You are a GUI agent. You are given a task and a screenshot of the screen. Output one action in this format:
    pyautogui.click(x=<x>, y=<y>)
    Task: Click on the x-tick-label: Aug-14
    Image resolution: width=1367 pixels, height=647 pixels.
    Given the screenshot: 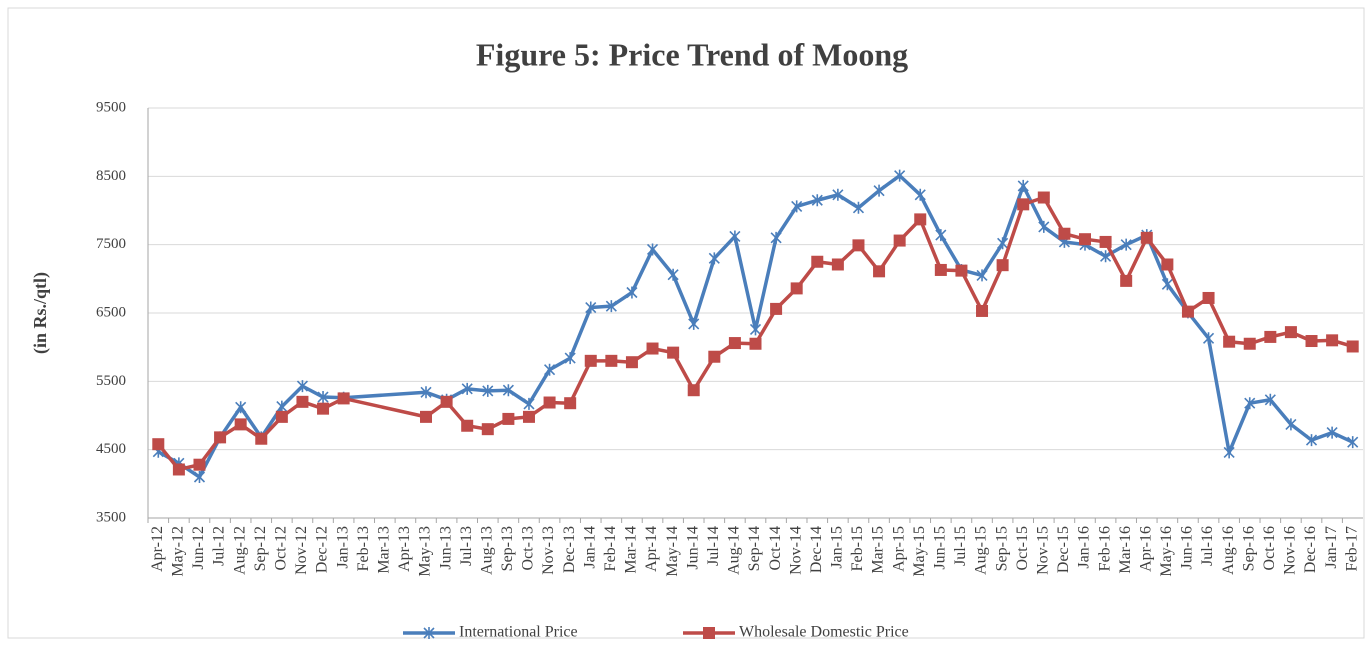 What is the action you would take?
    pyautogui.click(x=734, y=550)
    